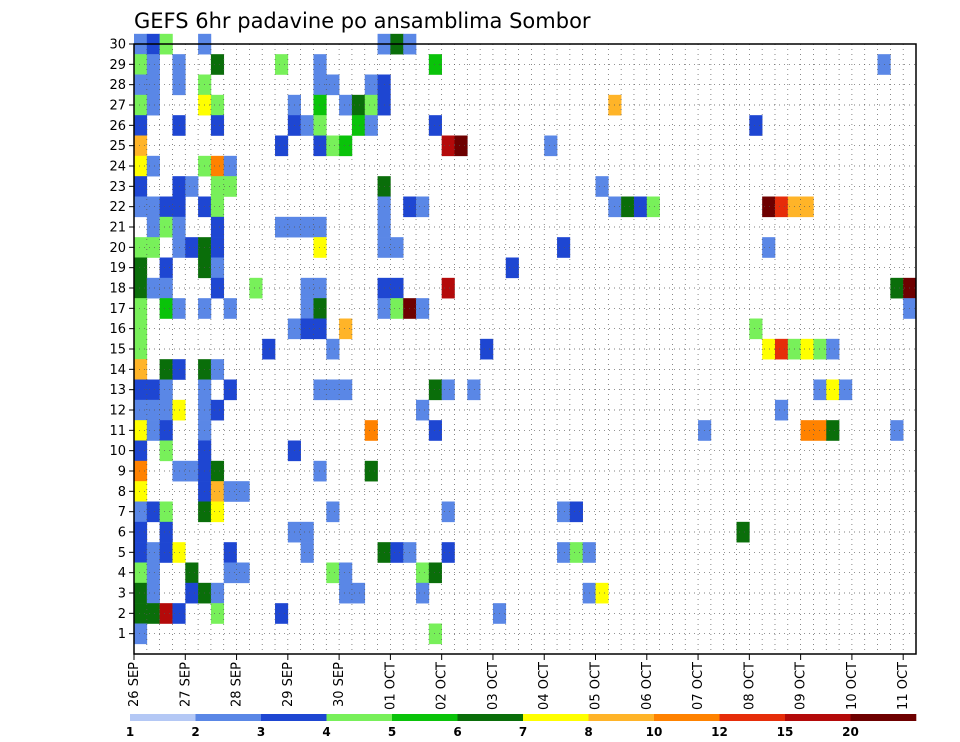 The height and width of the screenshot is (742, 960). Describe the element at coordinates (117, 309) in the screenshot. I see `y-tick-label: 17` at that location.